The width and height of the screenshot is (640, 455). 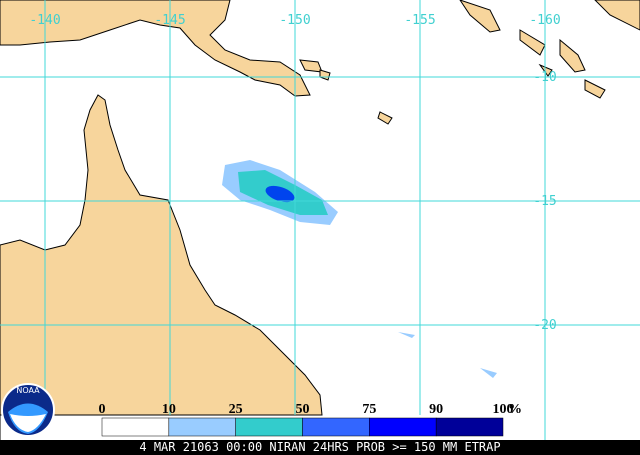 What do you see at coordinates (236, 409) in the screenshot?
I see `legend-label: 25` at bounding box center [236, 409].